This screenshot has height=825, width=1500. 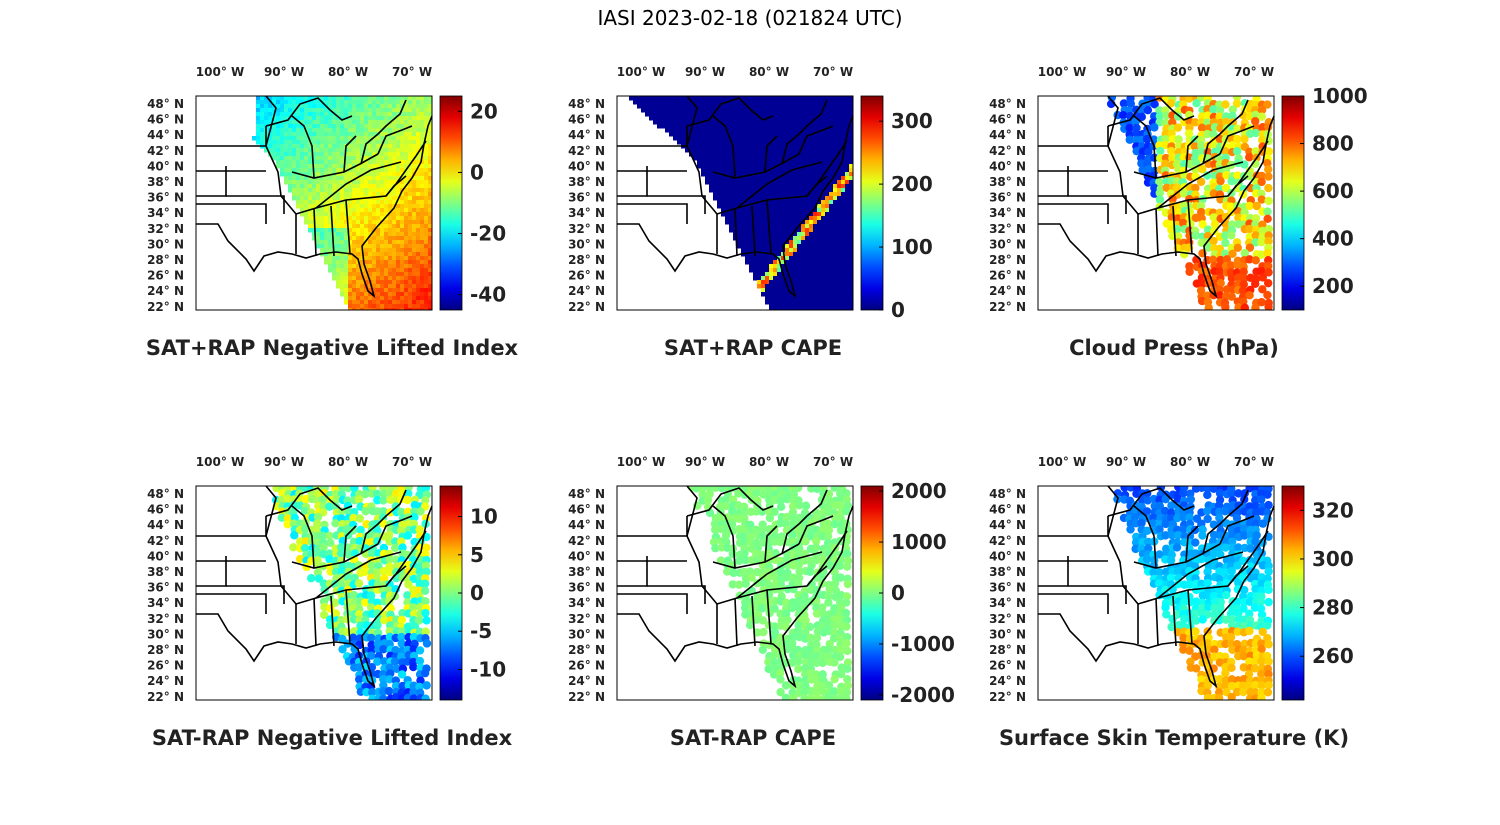 What do you see at coordinates (1174, 348) in the screenshot?
I see `panel-caption: Cloud Press (hPa)` at bounding box center [1174, 348].